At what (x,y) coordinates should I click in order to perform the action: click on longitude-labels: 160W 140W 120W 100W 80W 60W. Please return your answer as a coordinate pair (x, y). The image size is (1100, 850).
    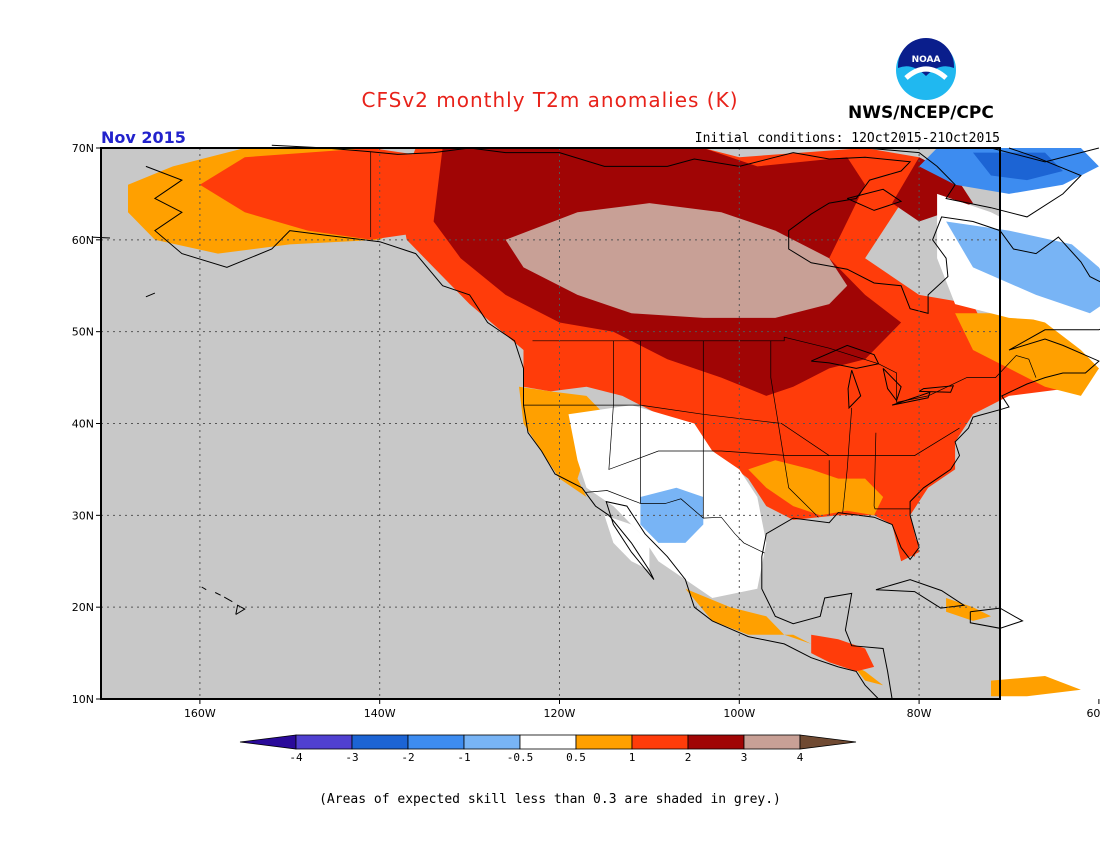
    Looking at the image, I should click on (642, 709).